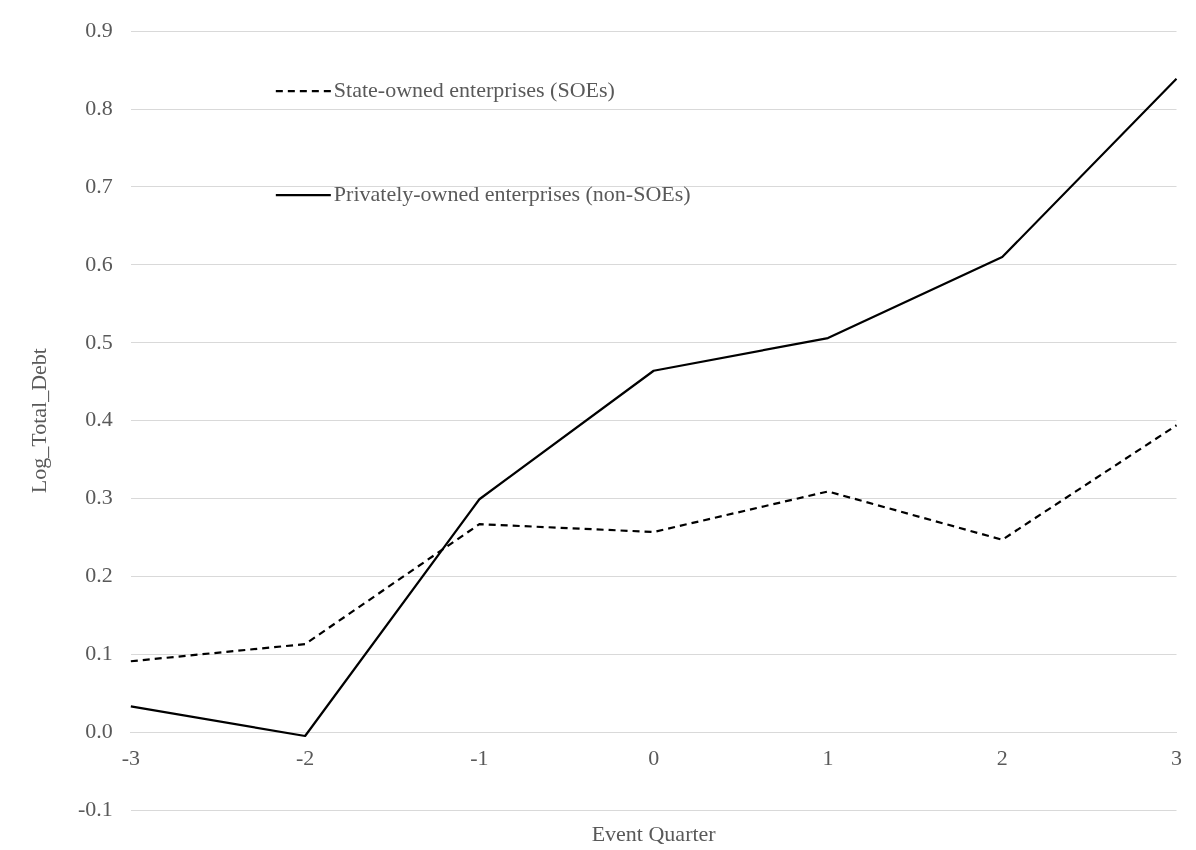  Describe the element at coordinates (654, 833) in the screenshot. I see `x-axis-title: Event Quarter` at that location.